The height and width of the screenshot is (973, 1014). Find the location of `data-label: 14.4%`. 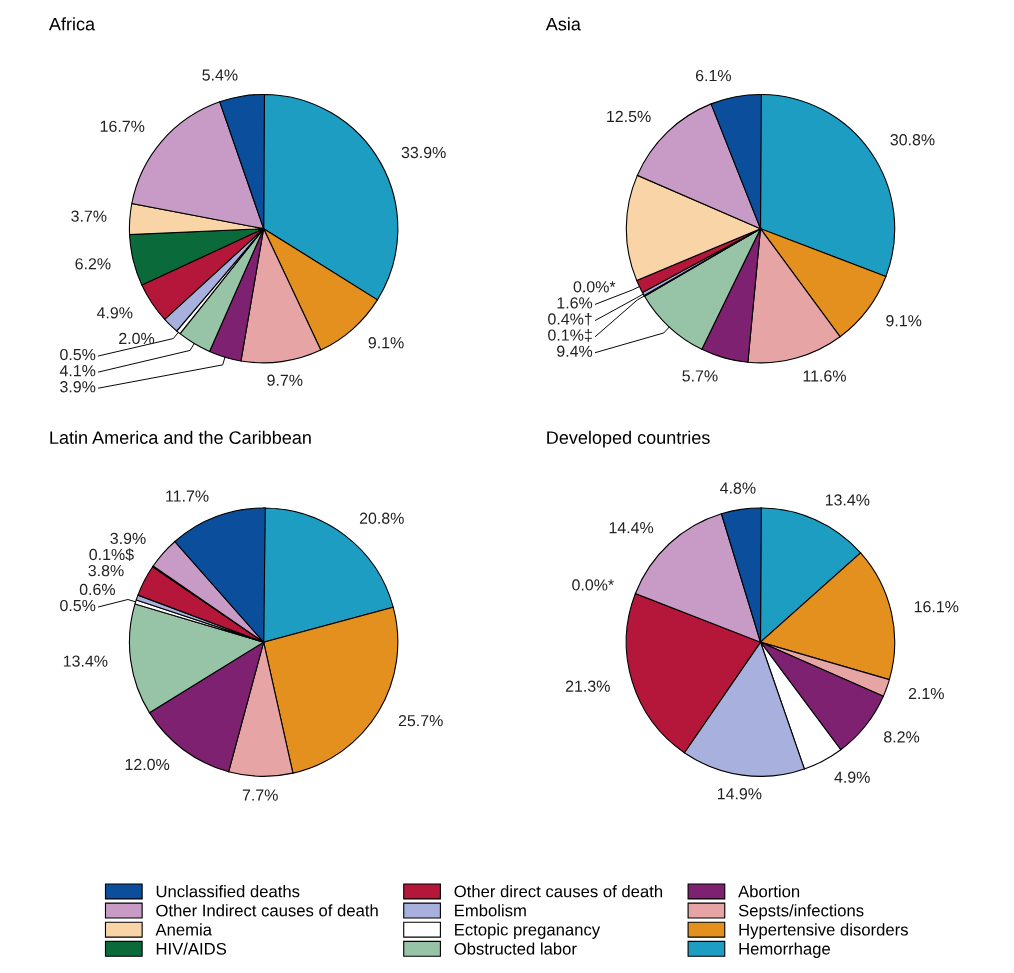

data-label: 14.4% is located at coordinates (631, 528).